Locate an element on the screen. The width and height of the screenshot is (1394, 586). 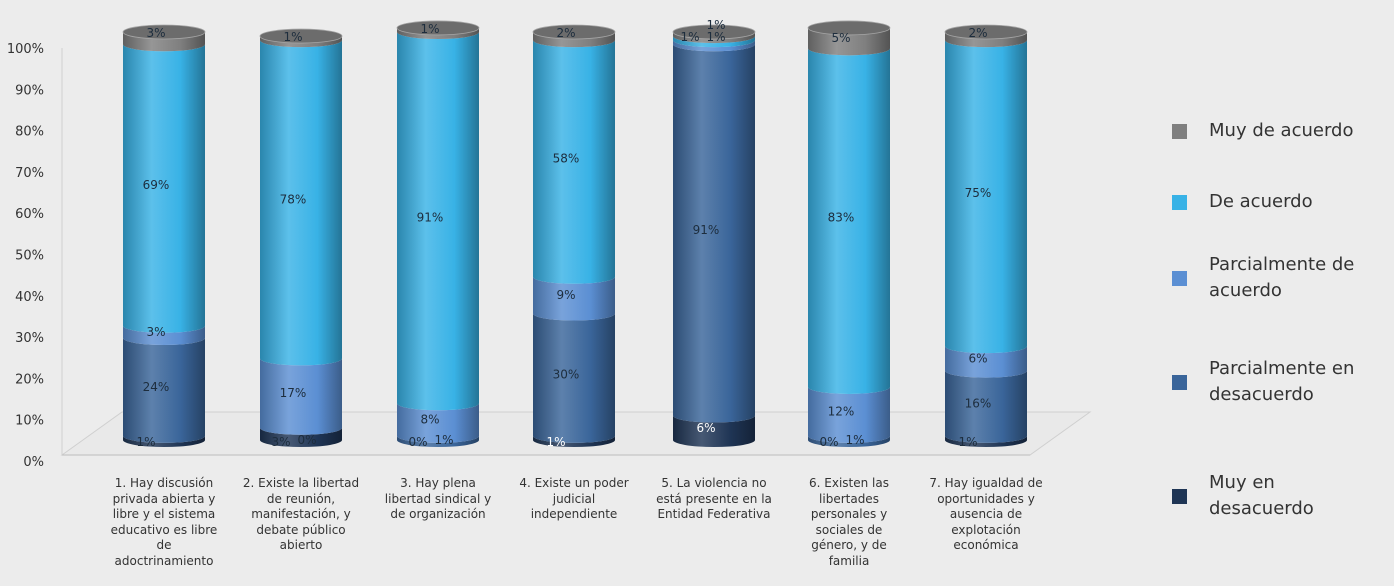
x-category-label-line: manifestación, y is located at coordinates (301, 514).